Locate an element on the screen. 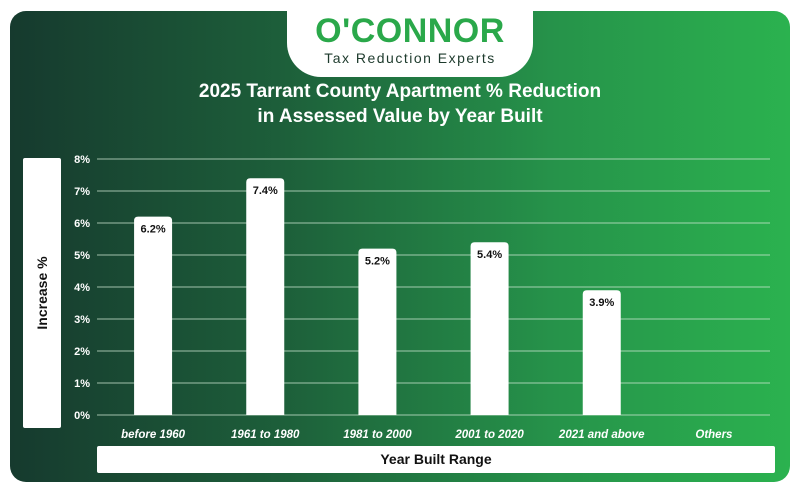 The image size is (800, 492). bar-value-label: 7.4% is located at coordinates (265, 191).